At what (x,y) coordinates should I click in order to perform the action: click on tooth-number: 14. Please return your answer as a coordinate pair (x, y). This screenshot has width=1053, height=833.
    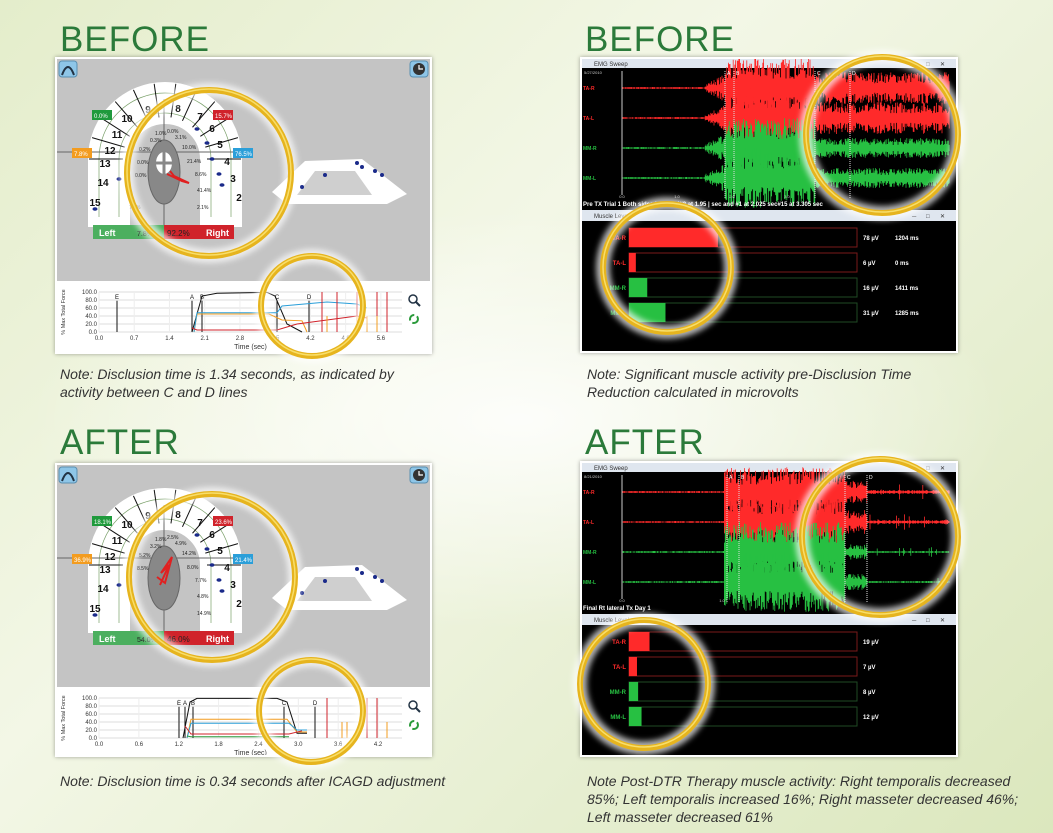
    Looking at the image, I should click on (103, 589).